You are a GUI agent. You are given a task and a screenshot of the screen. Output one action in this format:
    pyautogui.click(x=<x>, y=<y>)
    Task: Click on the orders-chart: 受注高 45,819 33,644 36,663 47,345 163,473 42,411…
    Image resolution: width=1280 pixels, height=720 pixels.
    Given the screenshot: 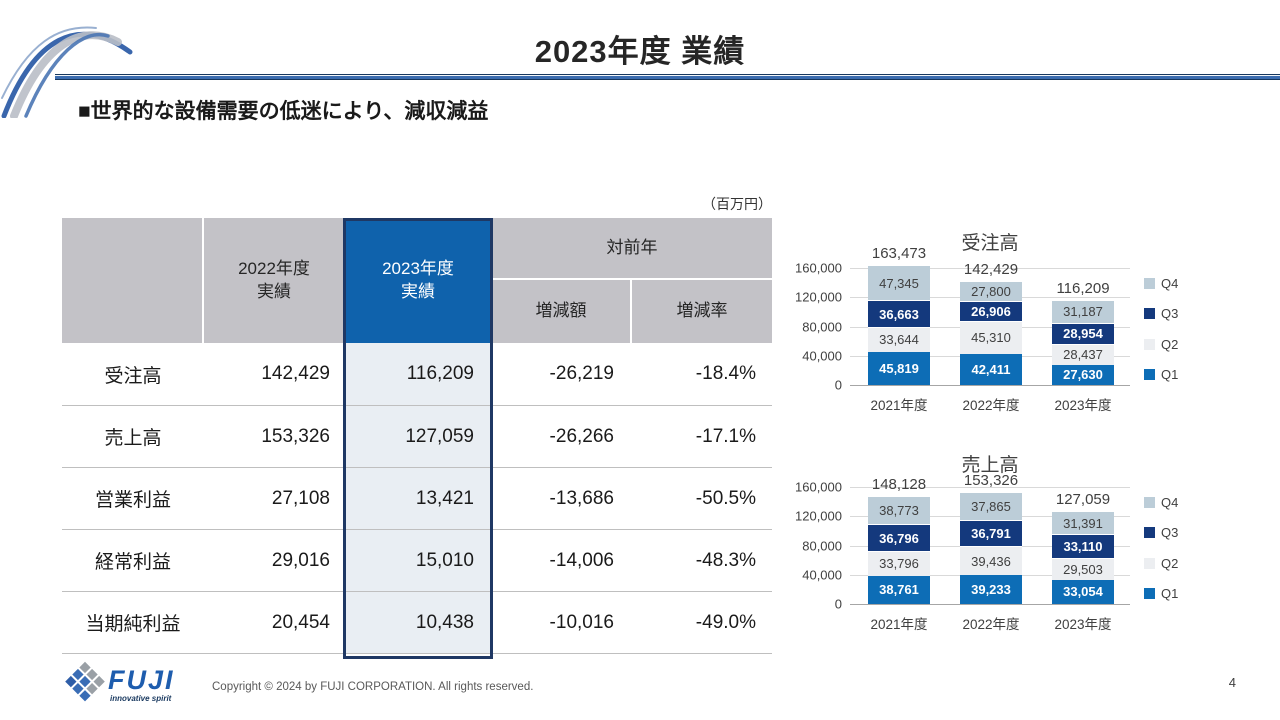 What is the action you would take?
    pyautogui.click(x=997, y=332)
    